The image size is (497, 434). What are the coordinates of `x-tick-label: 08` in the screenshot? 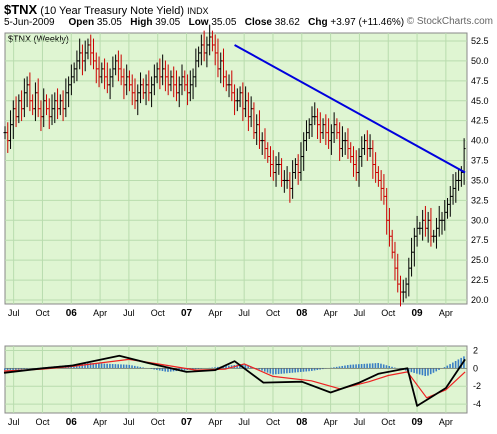 It's located at (302, 313).